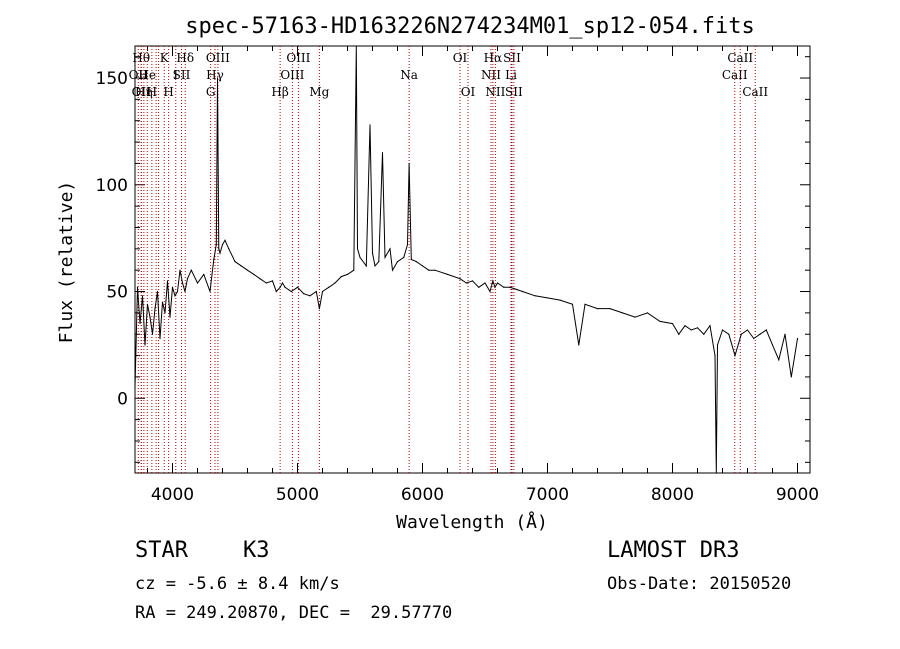 This screenshot has height=649, width=900. I want to click on x-tick-label: 6000, so click(422, 495).